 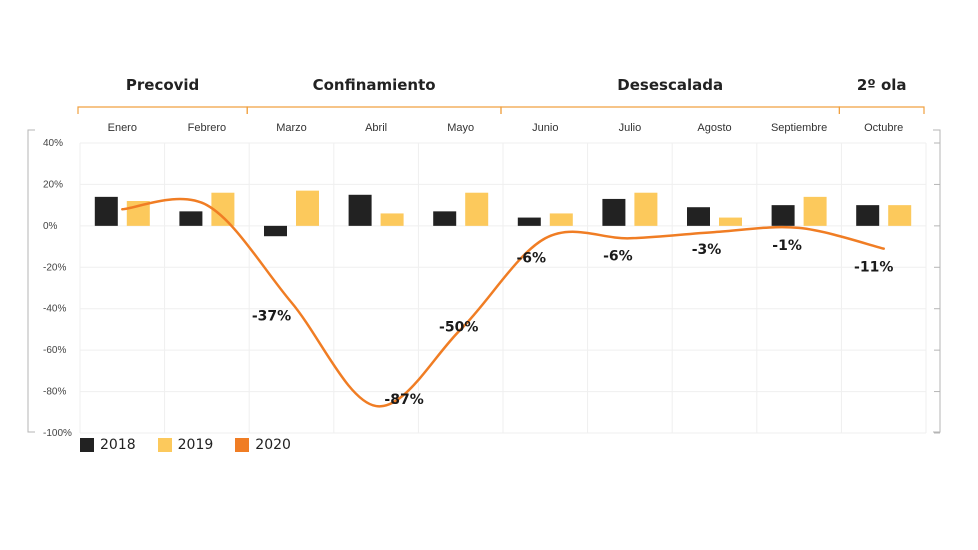 What do you see at coordinates (271, 317) in the screenshot?
I see `data-label-2020: -37%` at bounding box center [271, 317].